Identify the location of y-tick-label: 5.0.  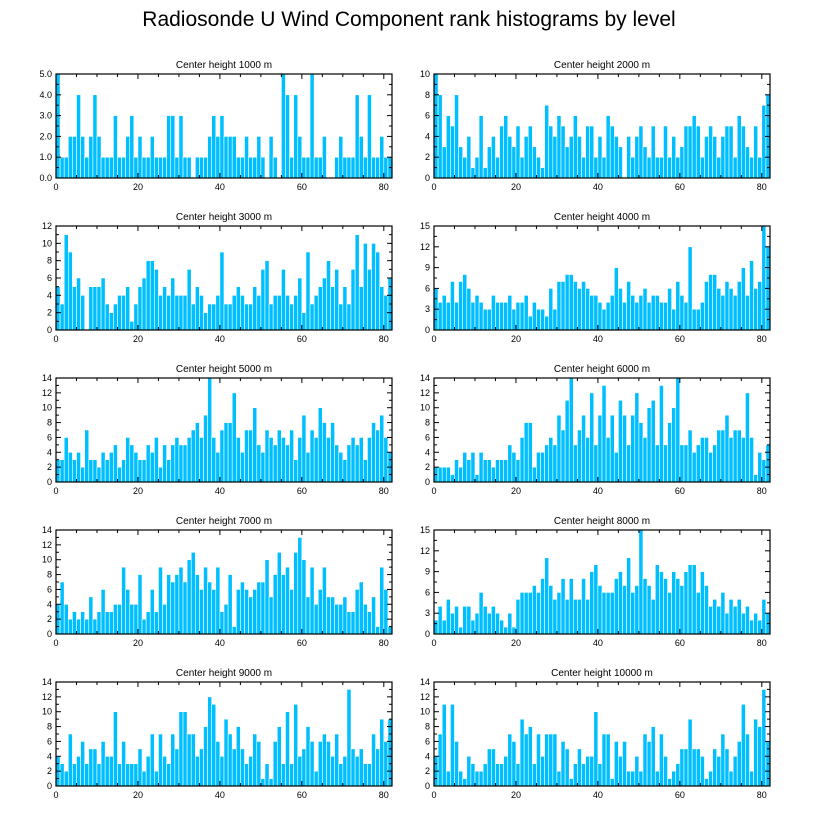
(45, 74).